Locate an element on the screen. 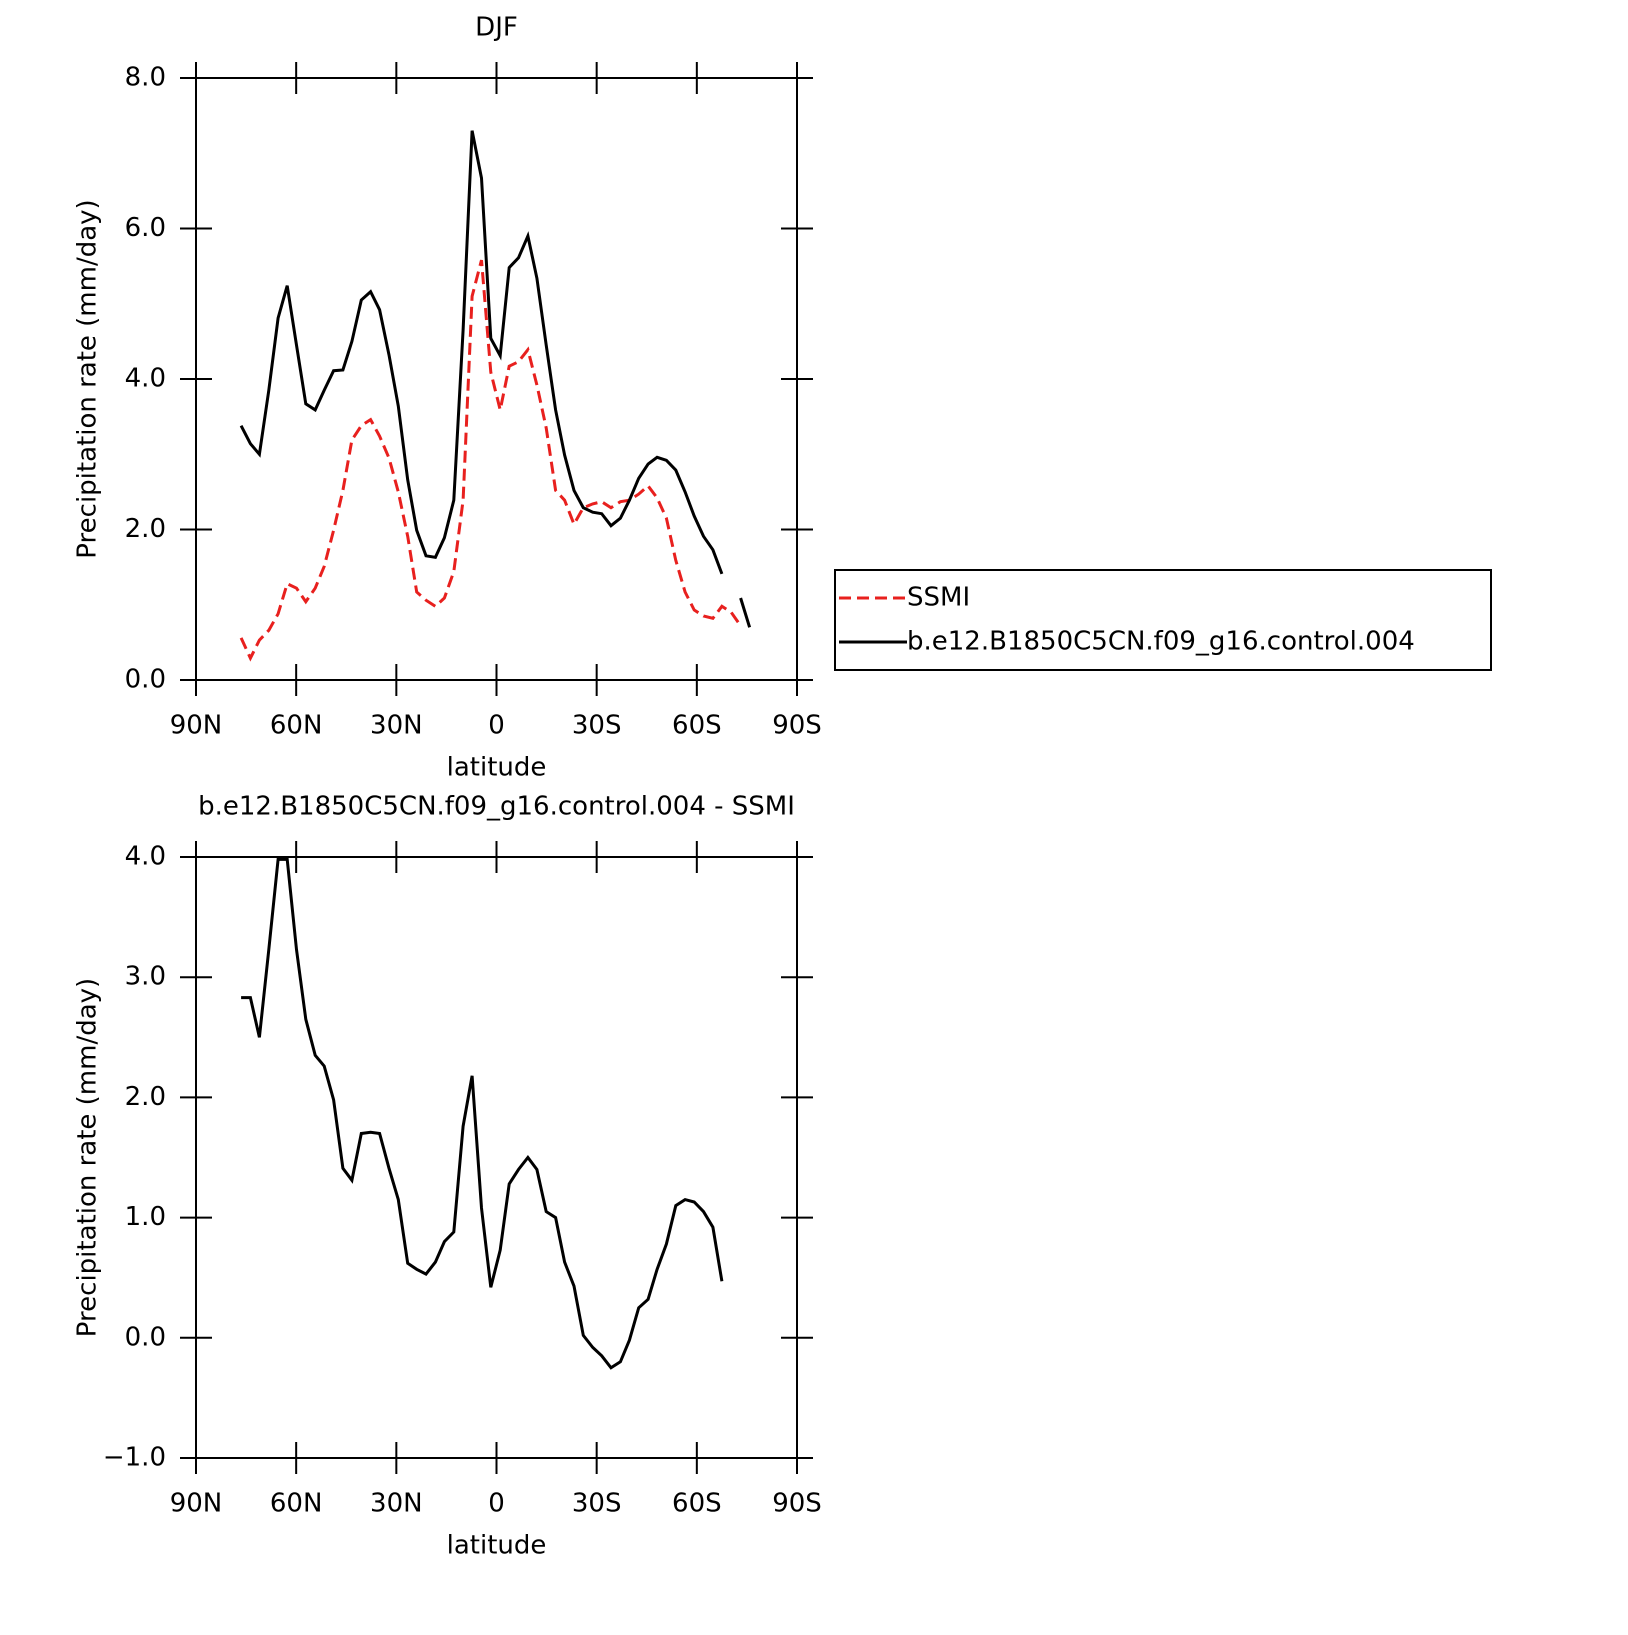 Image resolution: width=1628 pixels, height=1635 pixels. y-tick-label: −1.0 is located at coordinates (134, 1458).